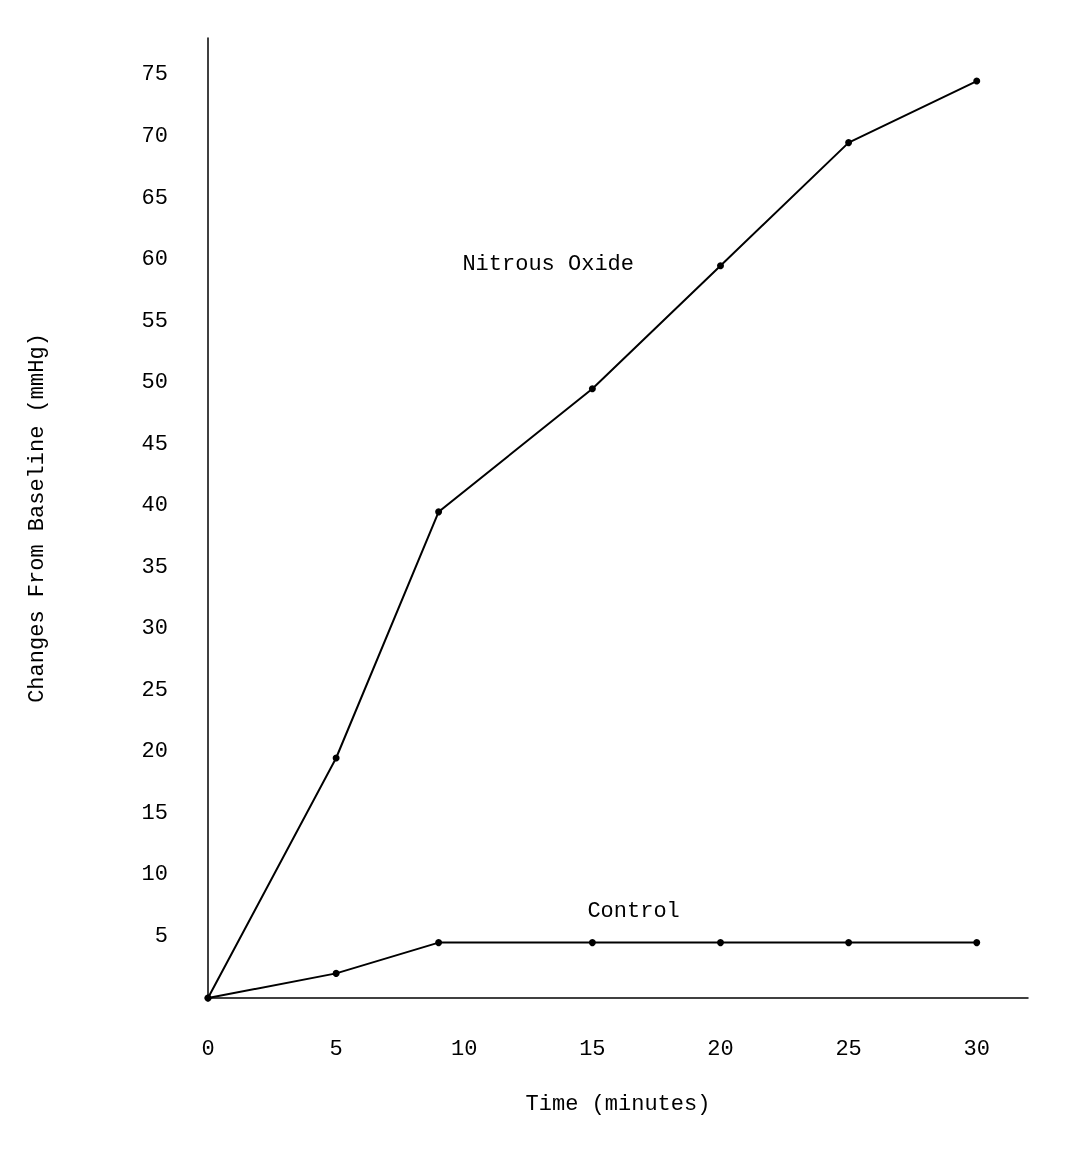  Describe the element at coordinates (154, 260) in the screenshot. I see `y-tick-label: 60` at that location.